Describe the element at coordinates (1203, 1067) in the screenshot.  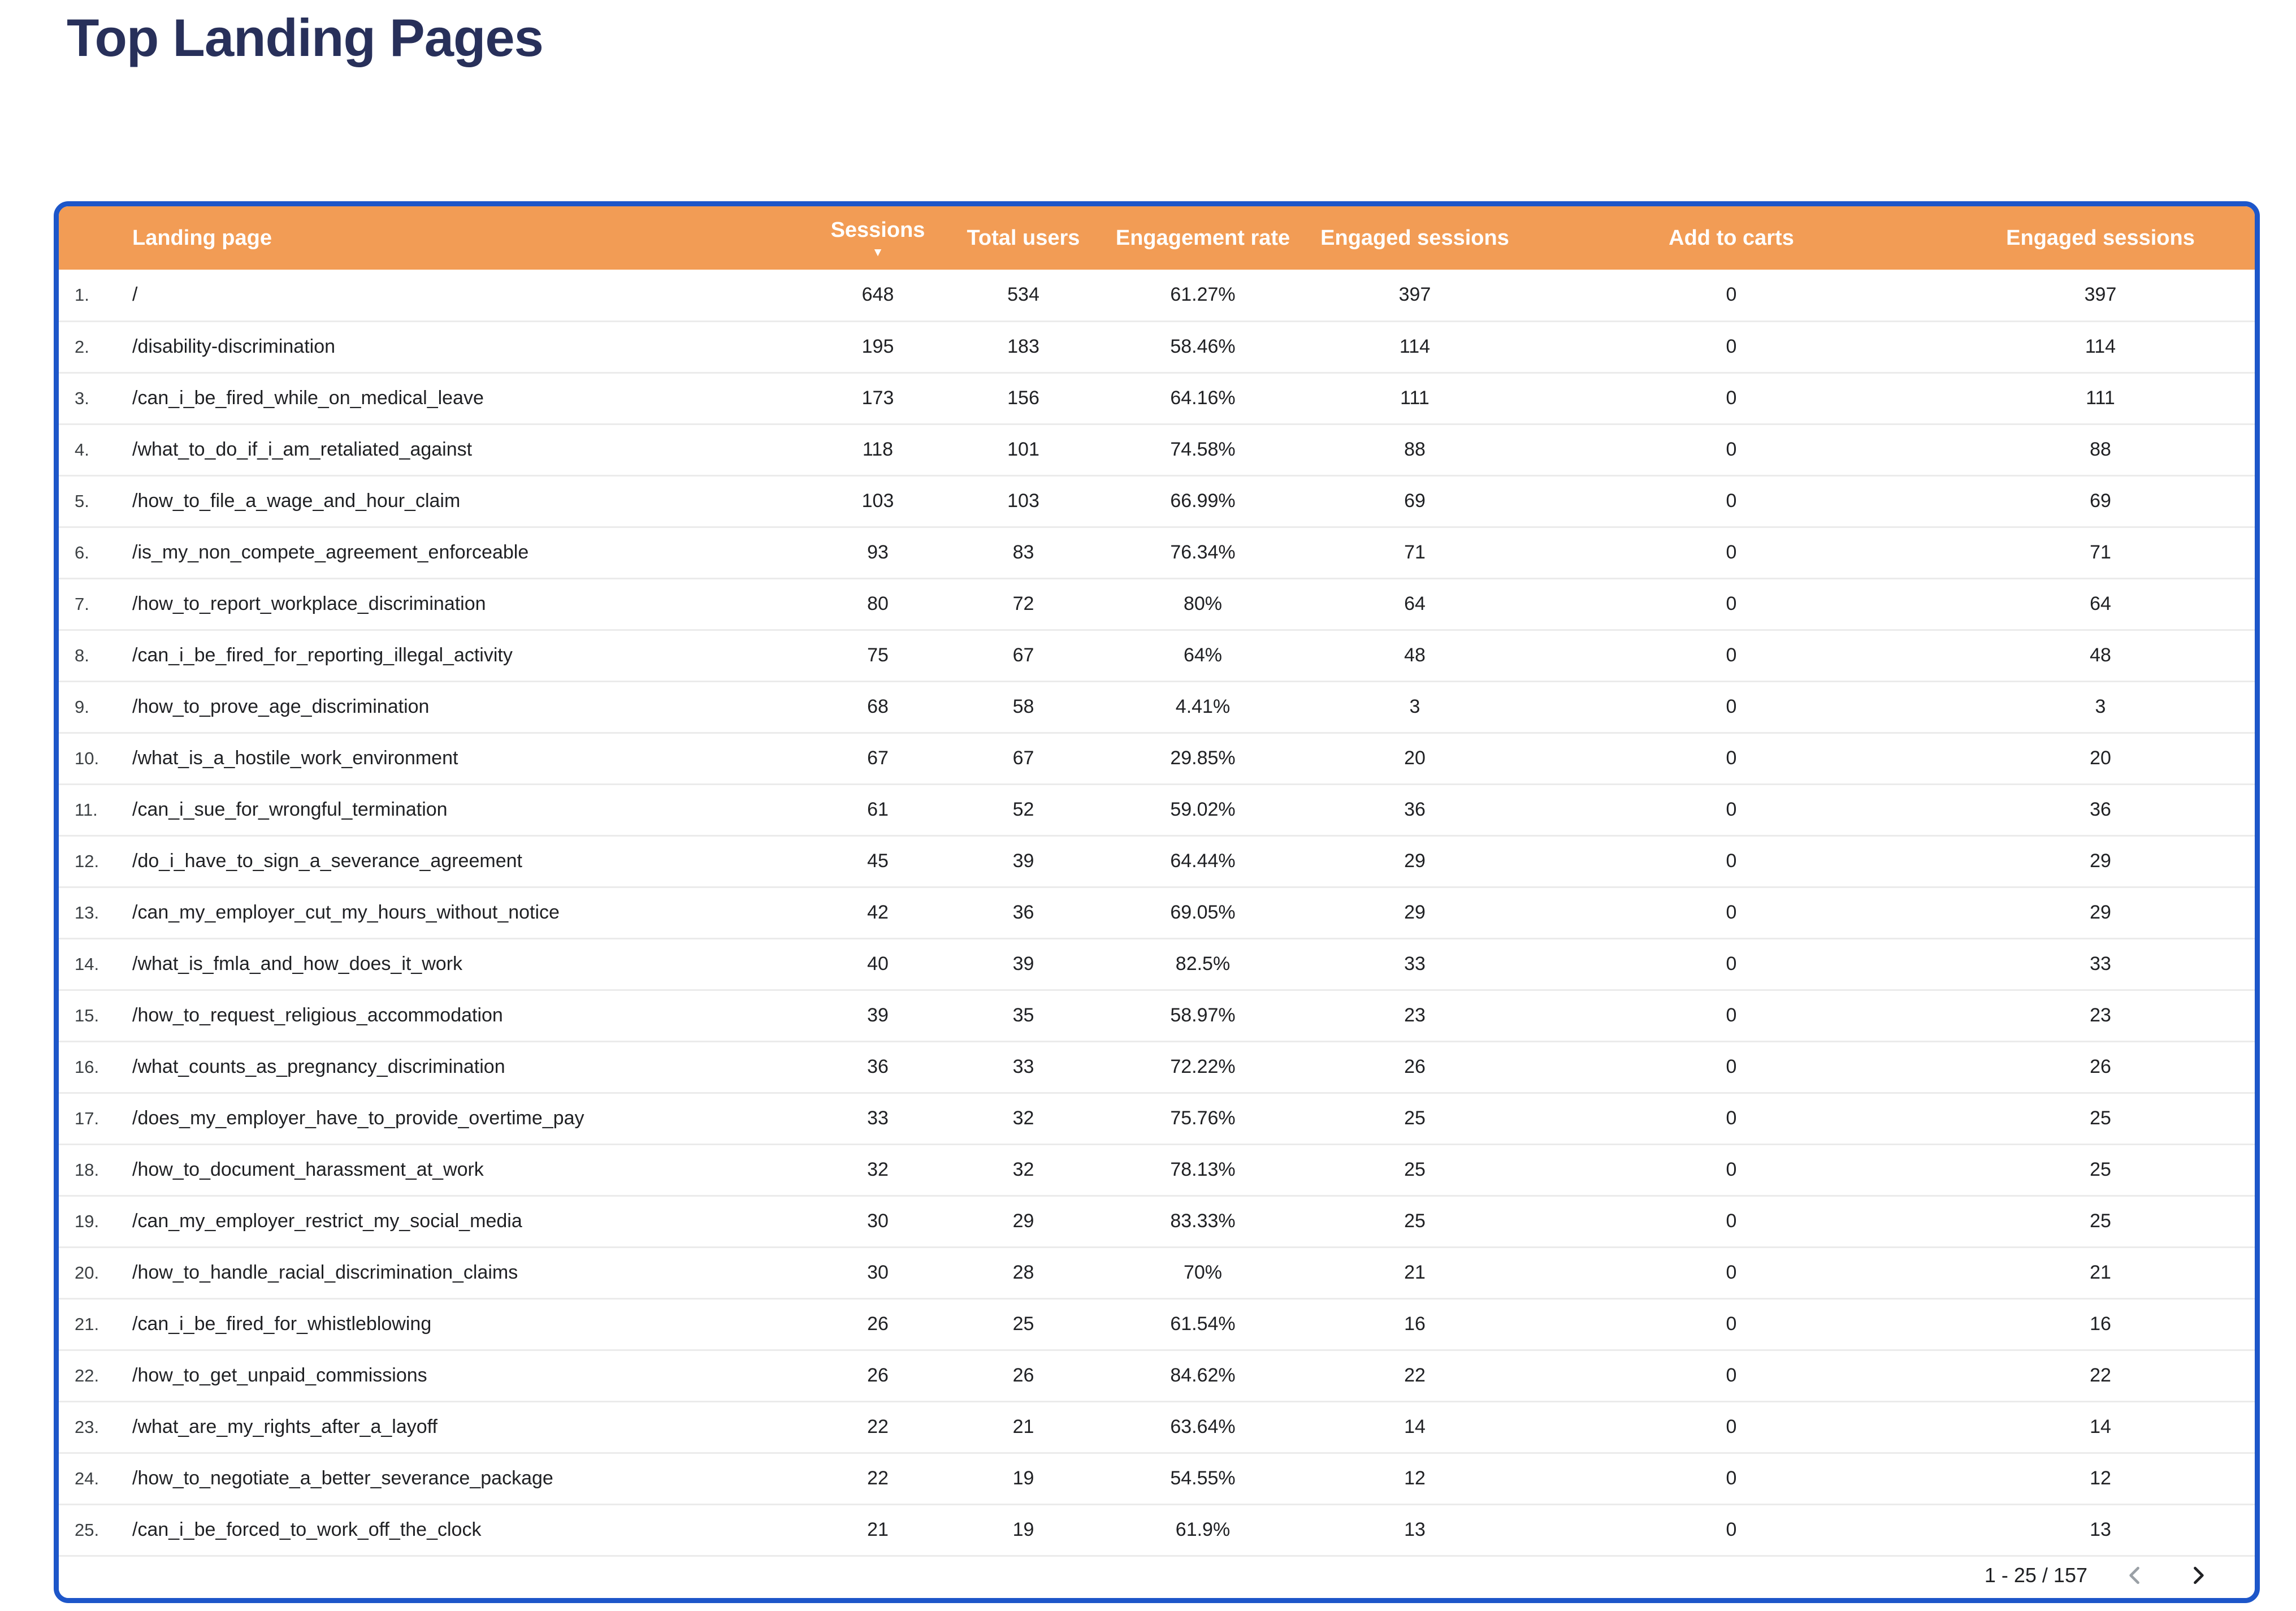
I see `engagement-rate-cell: 72.22%` at that location.